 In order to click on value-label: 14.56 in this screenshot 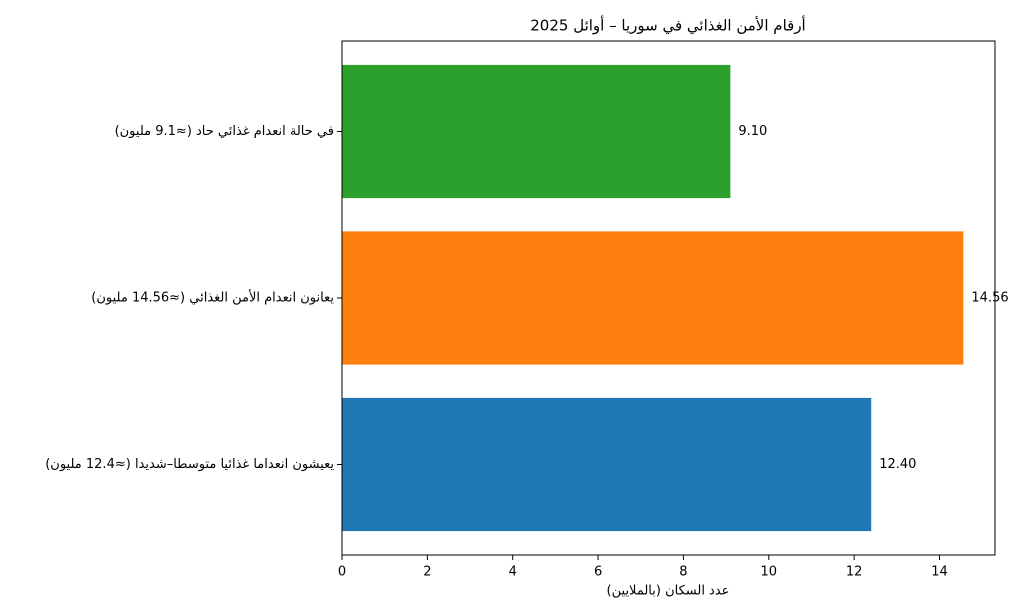, I will do `click(989, 298)`.